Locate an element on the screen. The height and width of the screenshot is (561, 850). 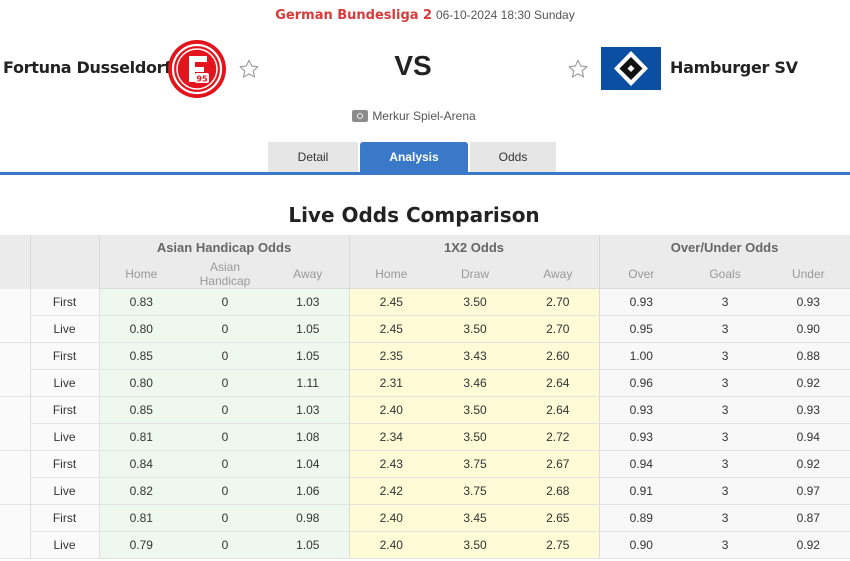
x12-draw-cell: 3.46 is located at coordinates (475, 383).